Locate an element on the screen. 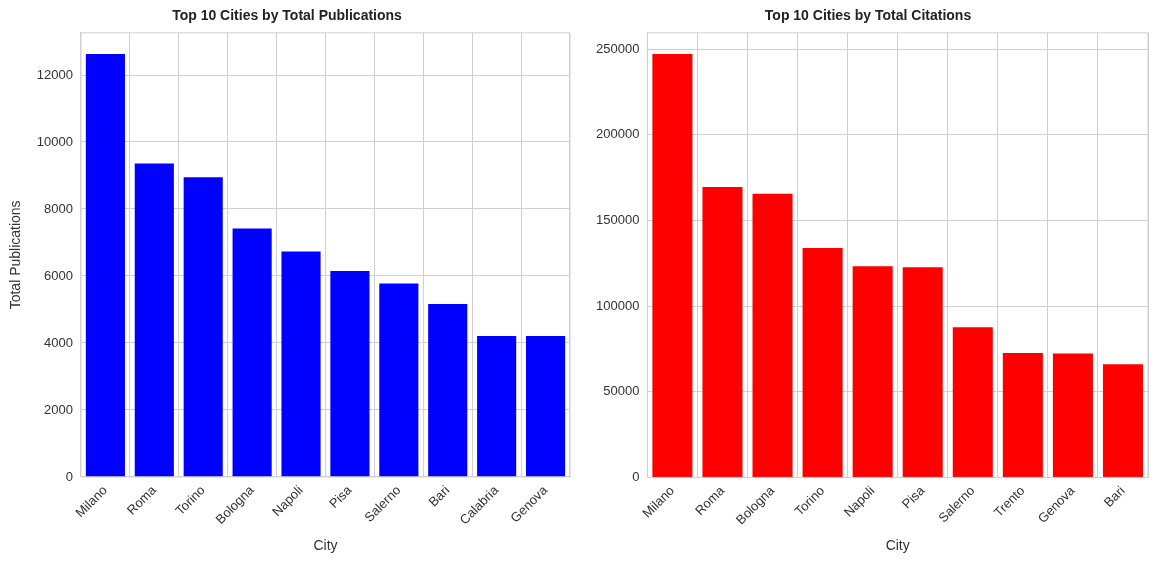 This screenshot has width=1157, height=563. y-tick-label: 250000 is located at coordinates (617, 48).